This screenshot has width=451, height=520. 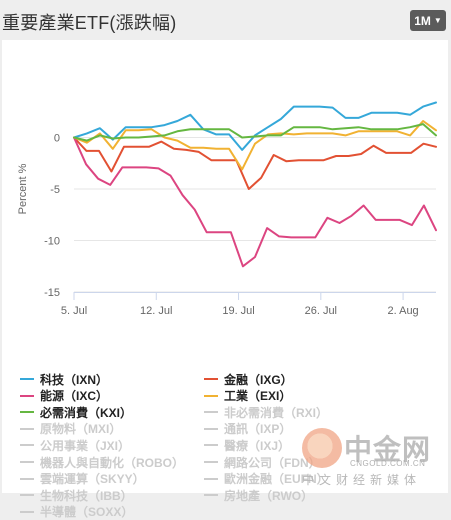 I want to click on y-axis-title: Percent %, so click(x=23, y=188).